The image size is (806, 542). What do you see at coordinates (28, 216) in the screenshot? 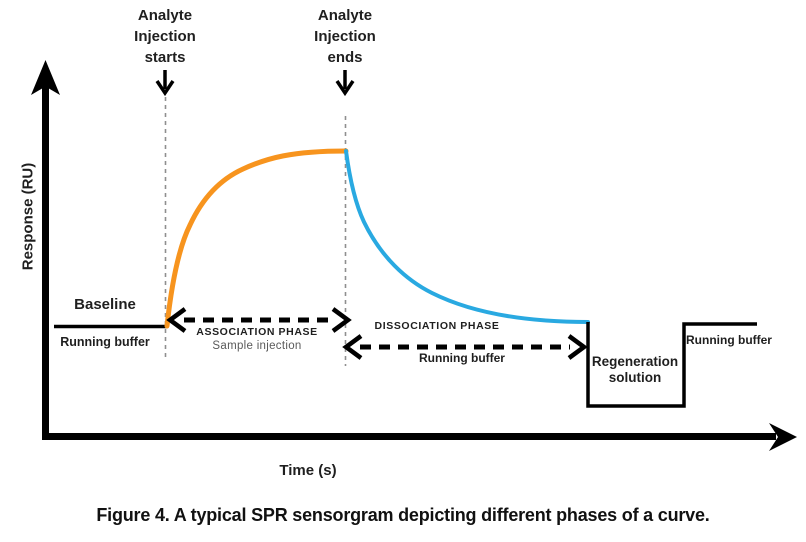
I see `y-axis-label: Response (RU)` at bounding box center [28, 216].